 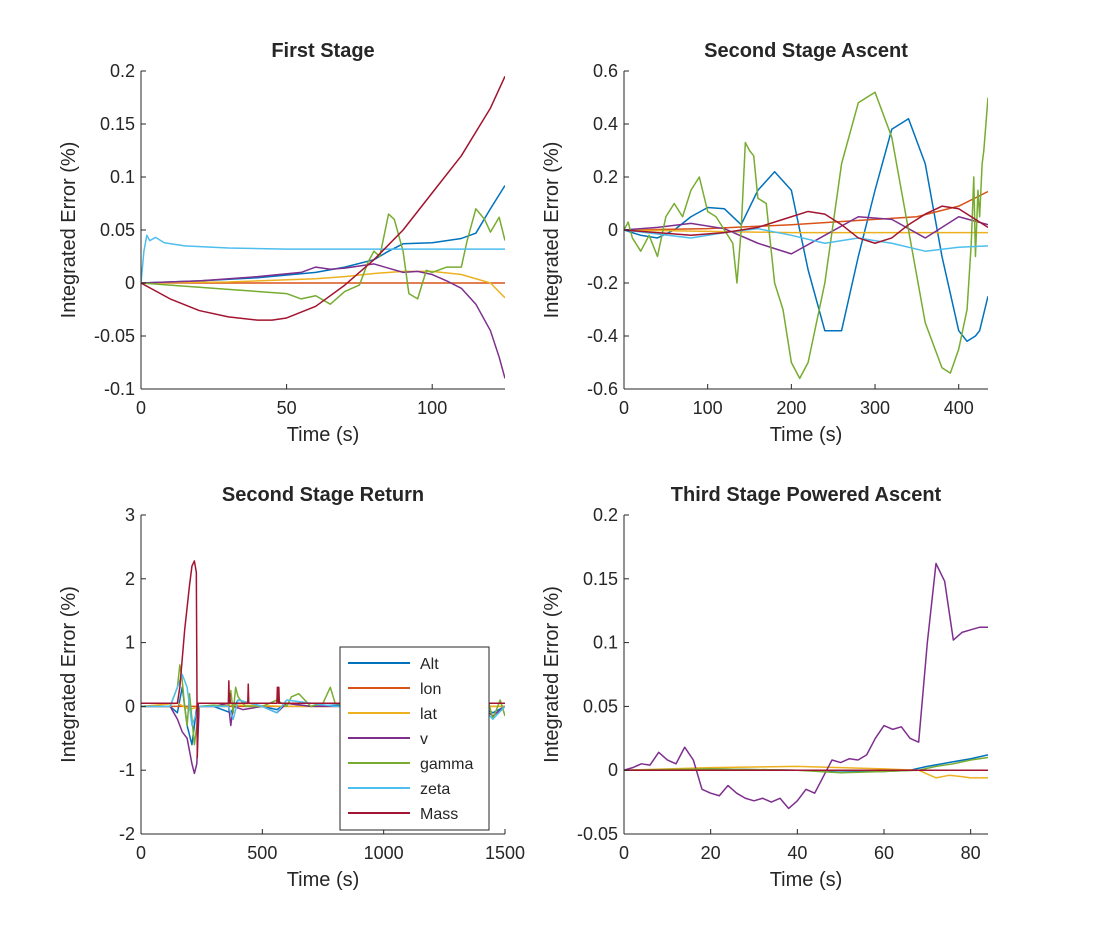 What do you see at coordinates (130, 515) in the screenshot?
I see `y-tick-label: 3` at bounding box center [130, 515].